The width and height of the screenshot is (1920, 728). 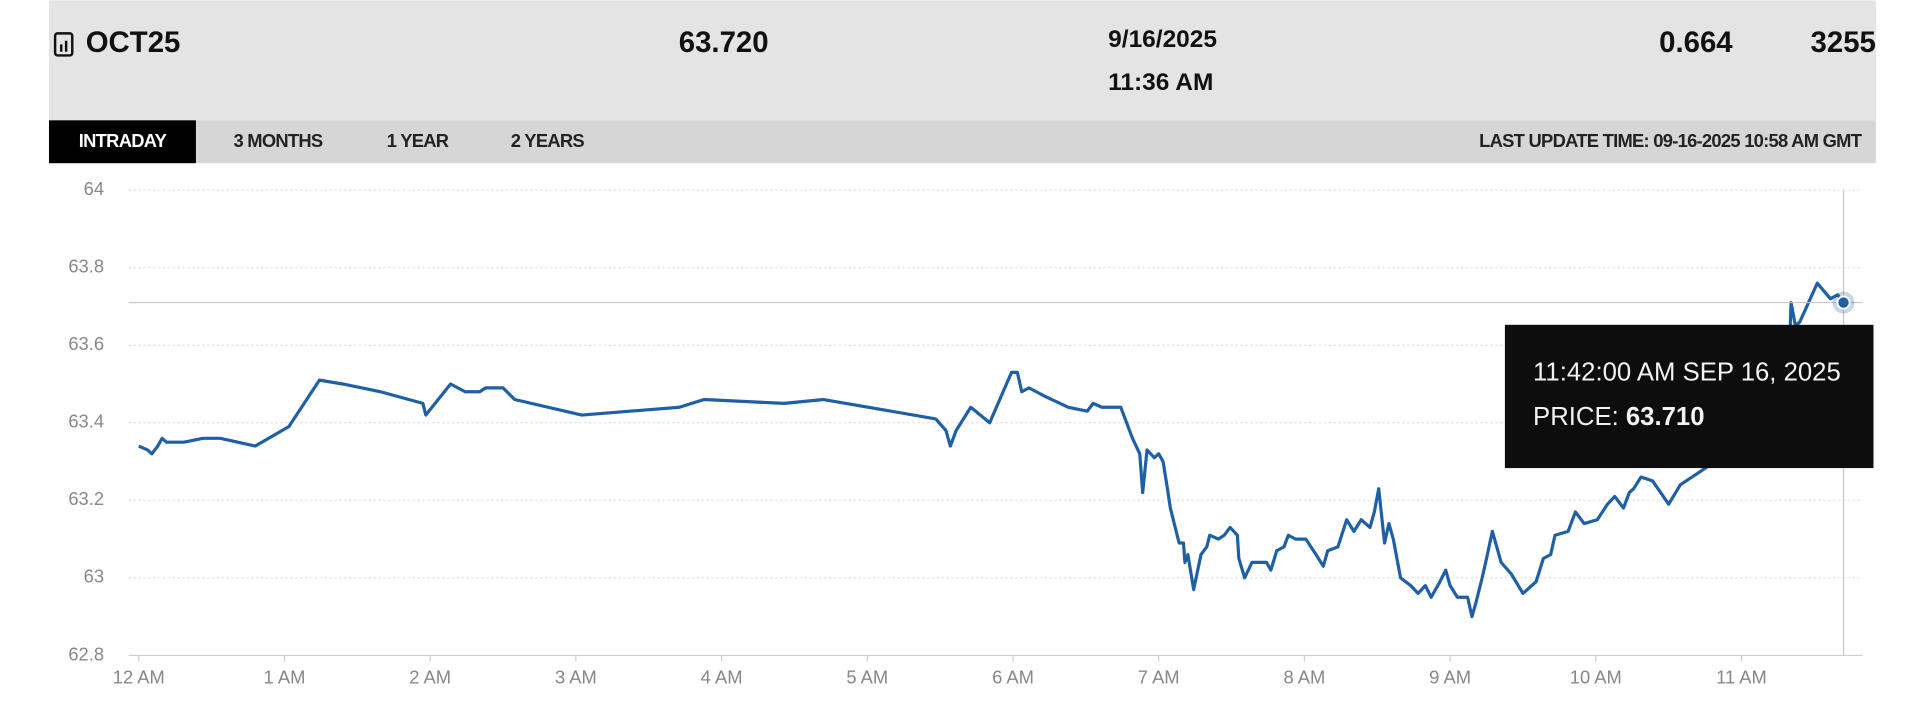 I want to click on tab: 3 MONTHS, so click(x=278, y=140).